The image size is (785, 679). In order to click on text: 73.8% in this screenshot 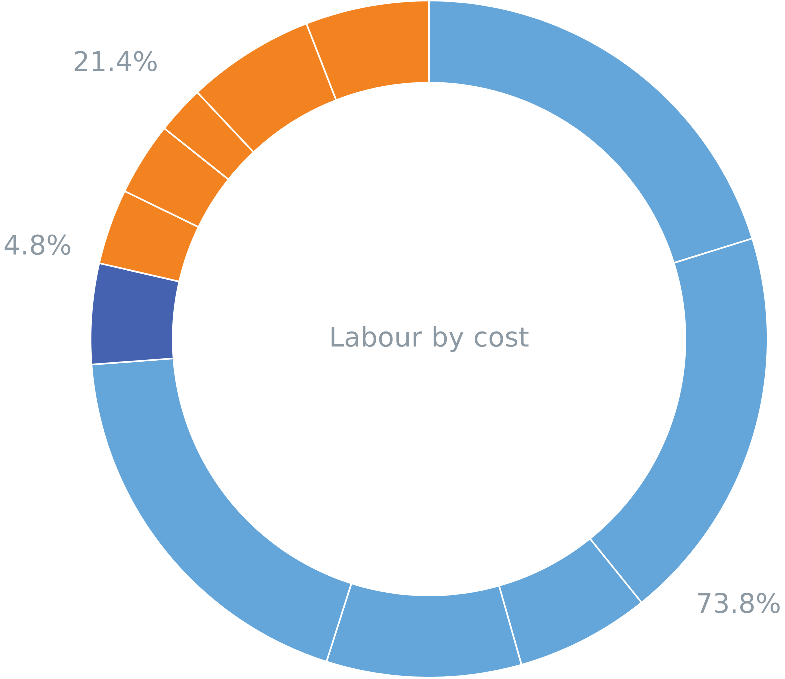, I will do `click(739, 603)`.